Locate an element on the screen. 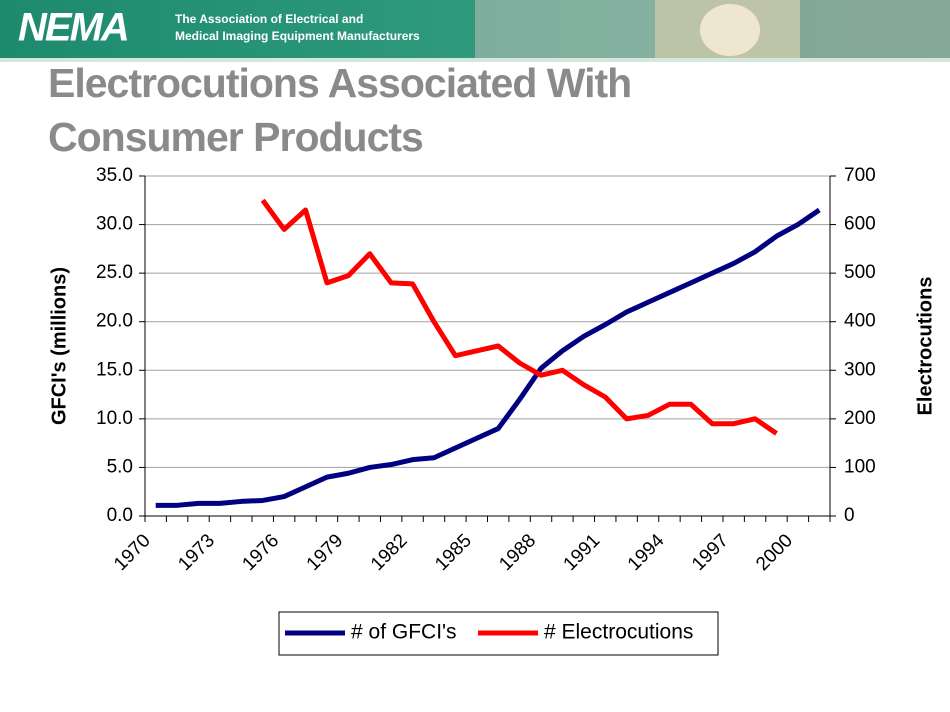 The image size is (950, 712). y-tick-label: 10.0 is located at coordinates (114, 418).